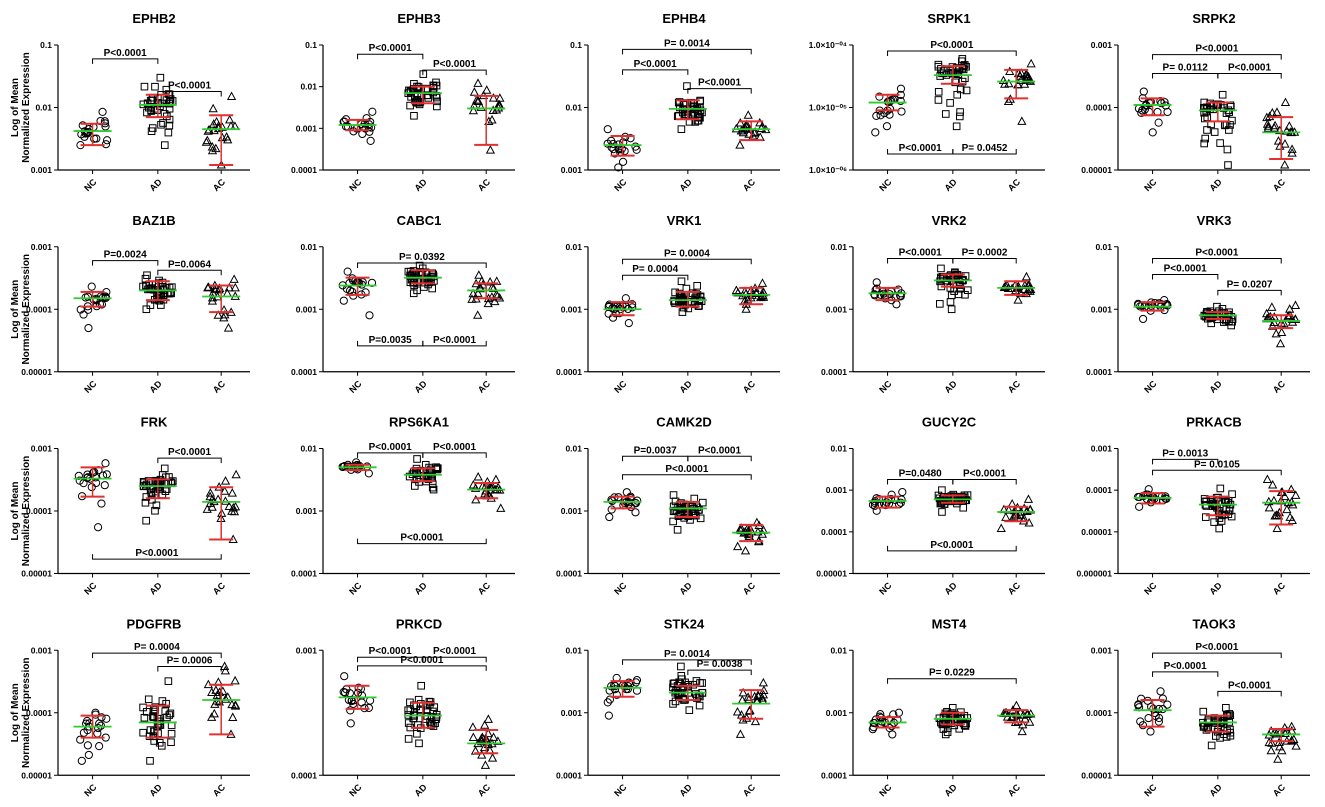  I want to click on y-tick-label: 0.00001, so click(36, 775).